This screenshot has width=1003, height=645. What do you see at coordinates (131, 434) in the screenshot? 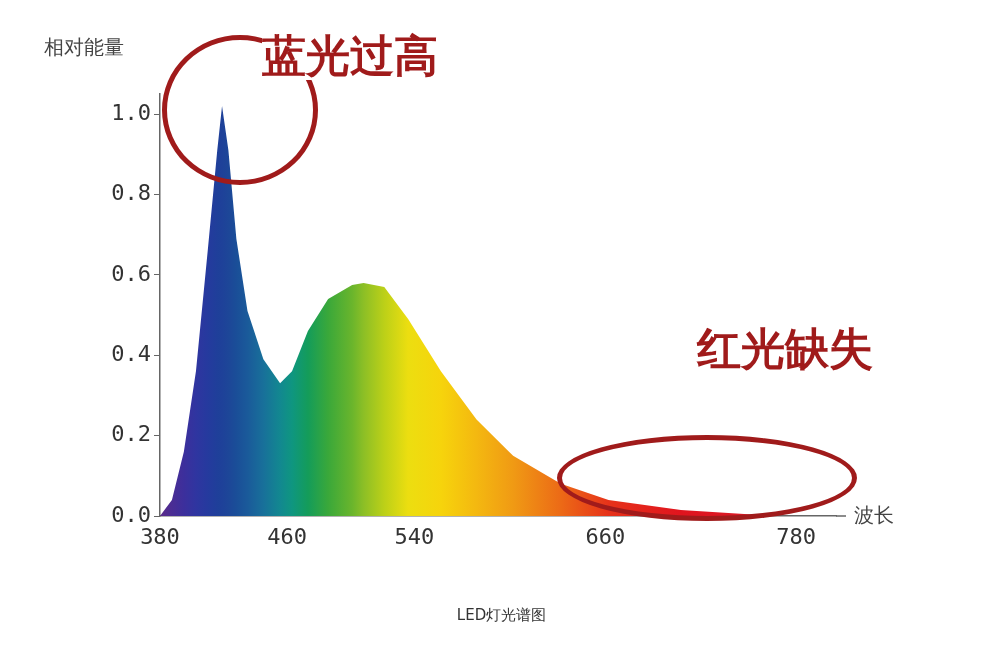
I see `y-tick-label: 0.2` at bounding box center [131, 434].